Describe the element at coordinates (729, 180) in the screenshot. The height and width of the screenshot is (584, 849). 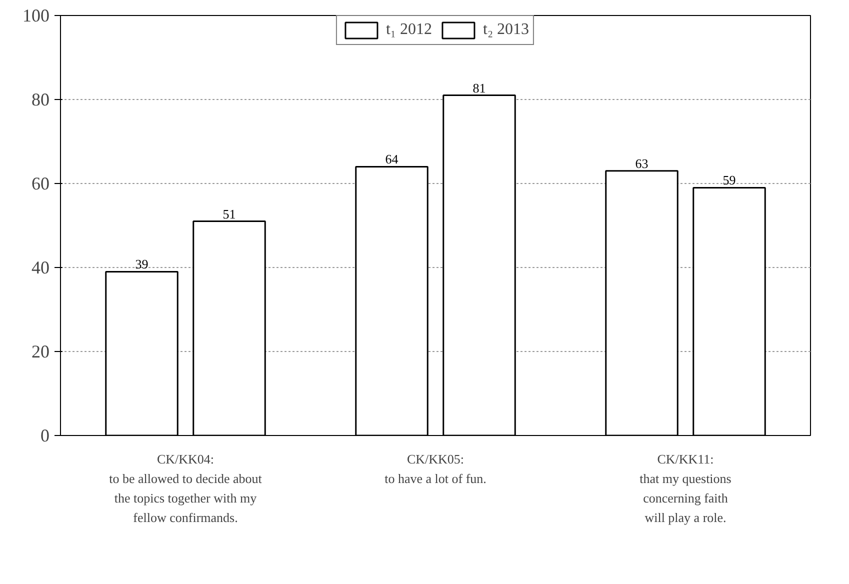
I see `data-label: 59` at that location.